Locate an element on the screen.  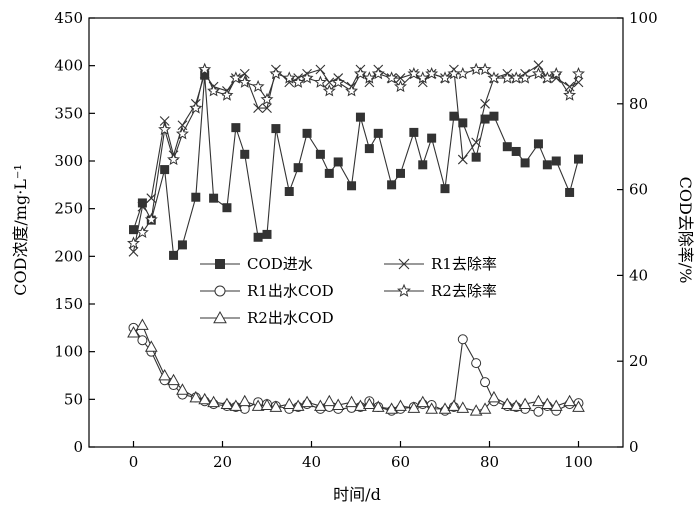
left-axis: 0 50 100 150 200 250 300 350 400 450 is located at coordinates (74, 232).